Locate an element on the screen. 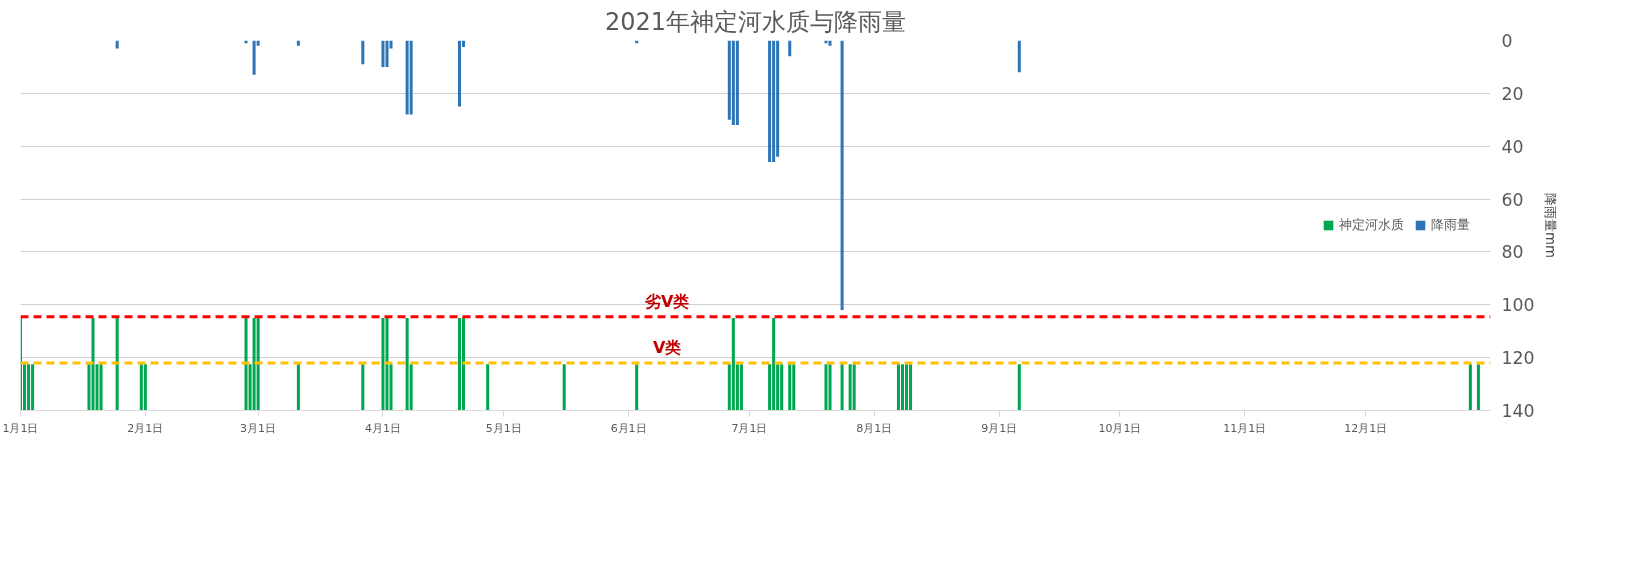 This screenshot has height=564, width=1627. legend-label: 神定河水质 is located at coordinates (1371, 225).